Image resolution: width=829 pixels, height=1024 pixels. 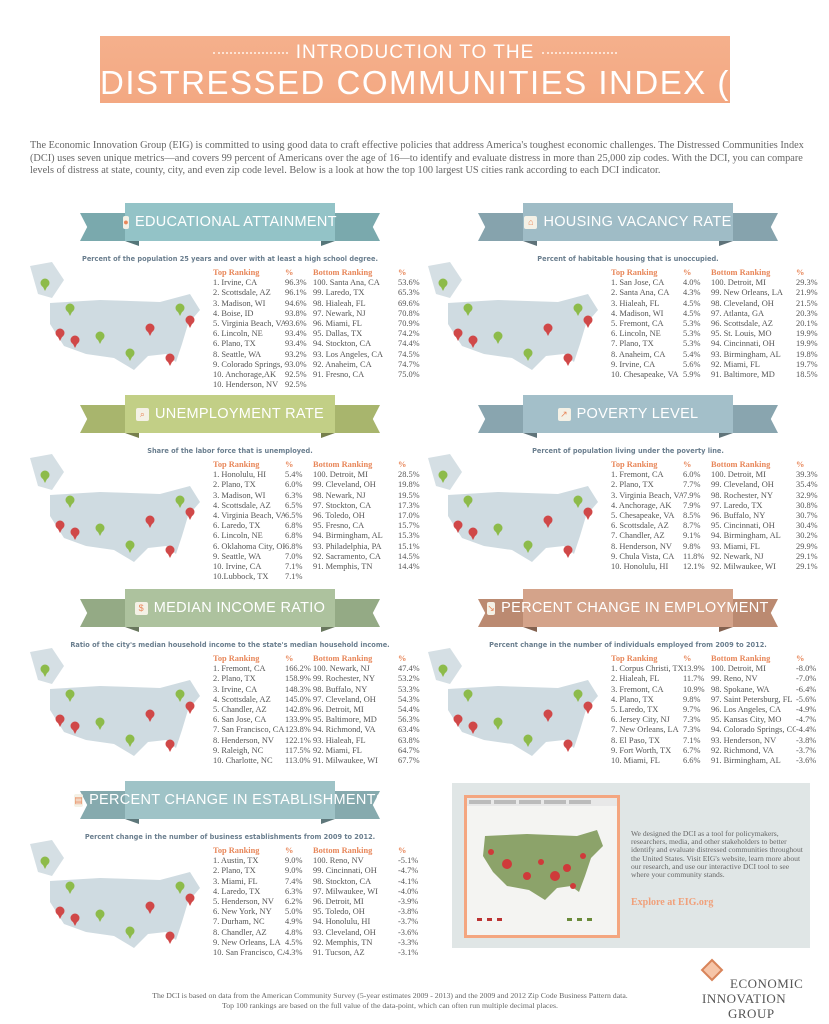 What do you see at coordinates (298, 720) in the screenshot?
I see `top-value: 133.9%` at bounding box center [298, 720].